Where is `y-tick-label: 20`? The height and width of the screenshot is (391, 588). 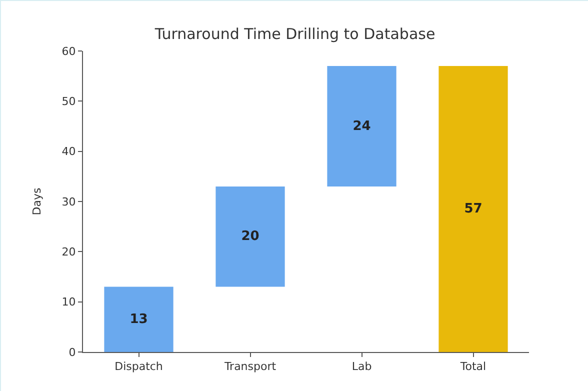 y-tick-label: 20 is located at coordinates (69, 252).